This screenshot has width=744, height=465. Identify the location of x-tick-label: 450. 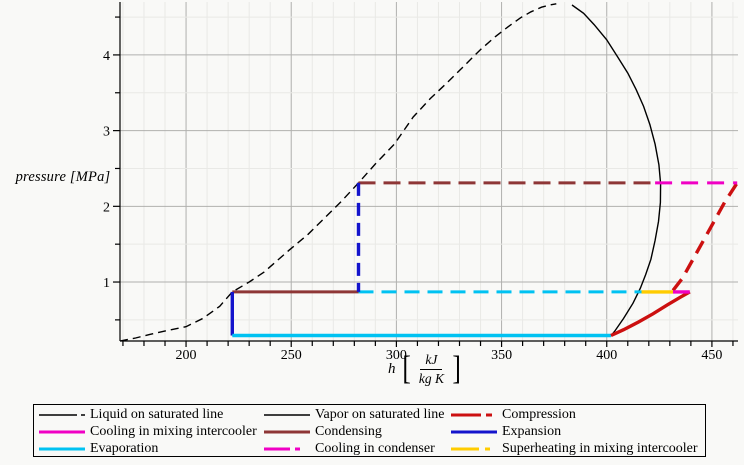
(711, 355).